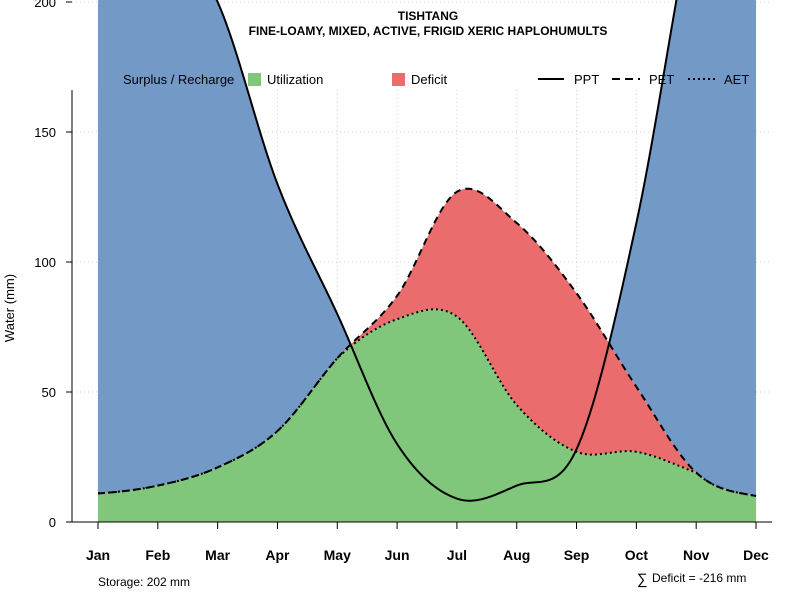  What do you see at coordinates (110, 79) in the screenshot?
I see `legend-swatch-surplus` at bounding box center [110, 79].